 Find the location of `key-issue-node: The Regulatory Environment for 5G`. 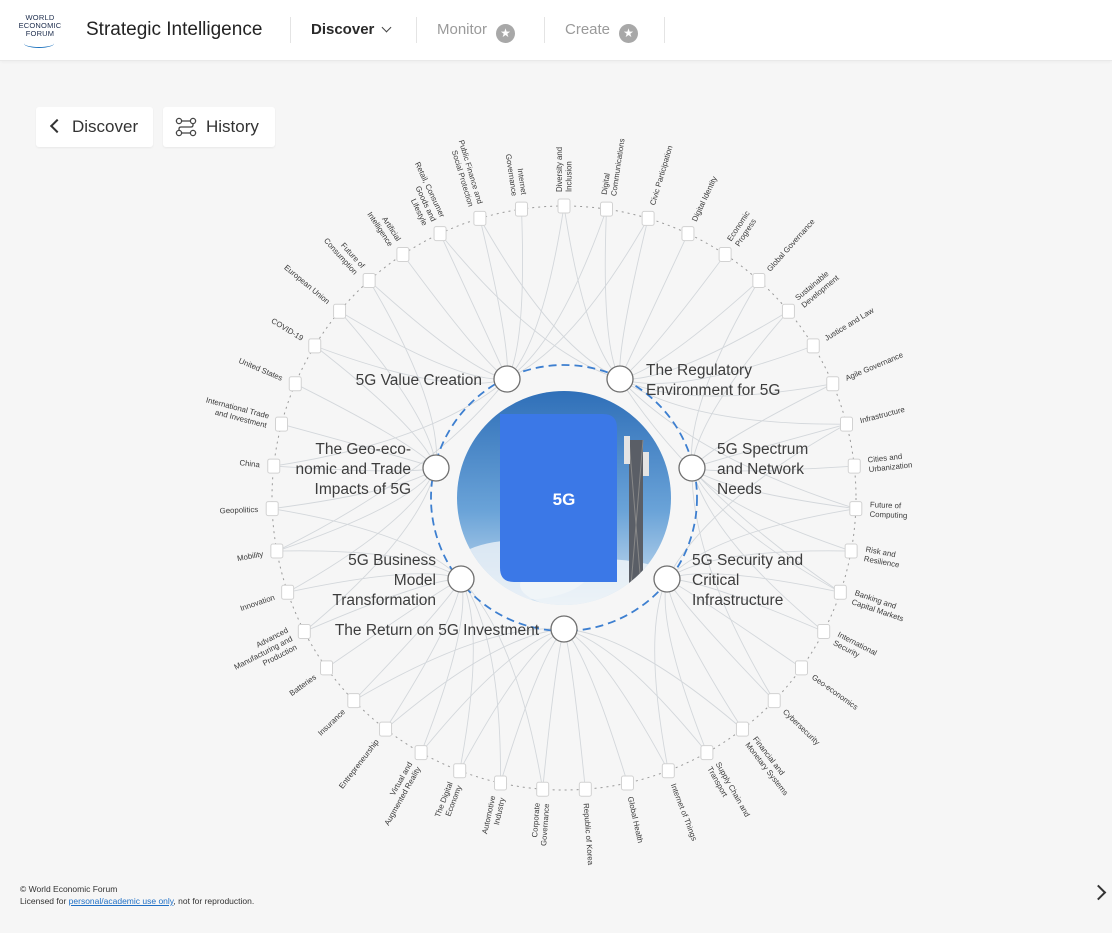

key-issue-node: The Regulatory Environment for 5G is located at coordinates (693, 380).